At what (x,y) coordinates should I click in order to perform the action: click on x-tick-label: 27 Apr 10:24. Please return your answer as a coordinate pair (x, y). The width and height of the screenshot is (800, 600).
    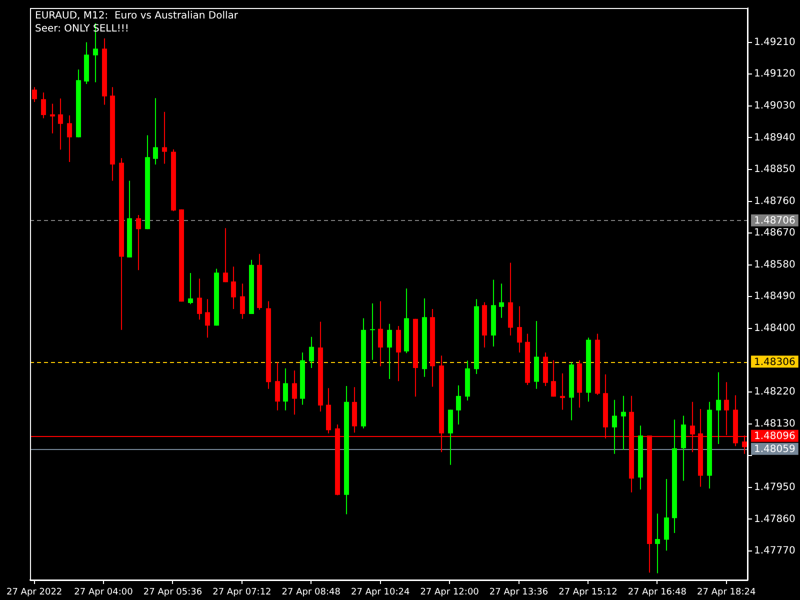
    Looking at the image, I should click on (380, 593).